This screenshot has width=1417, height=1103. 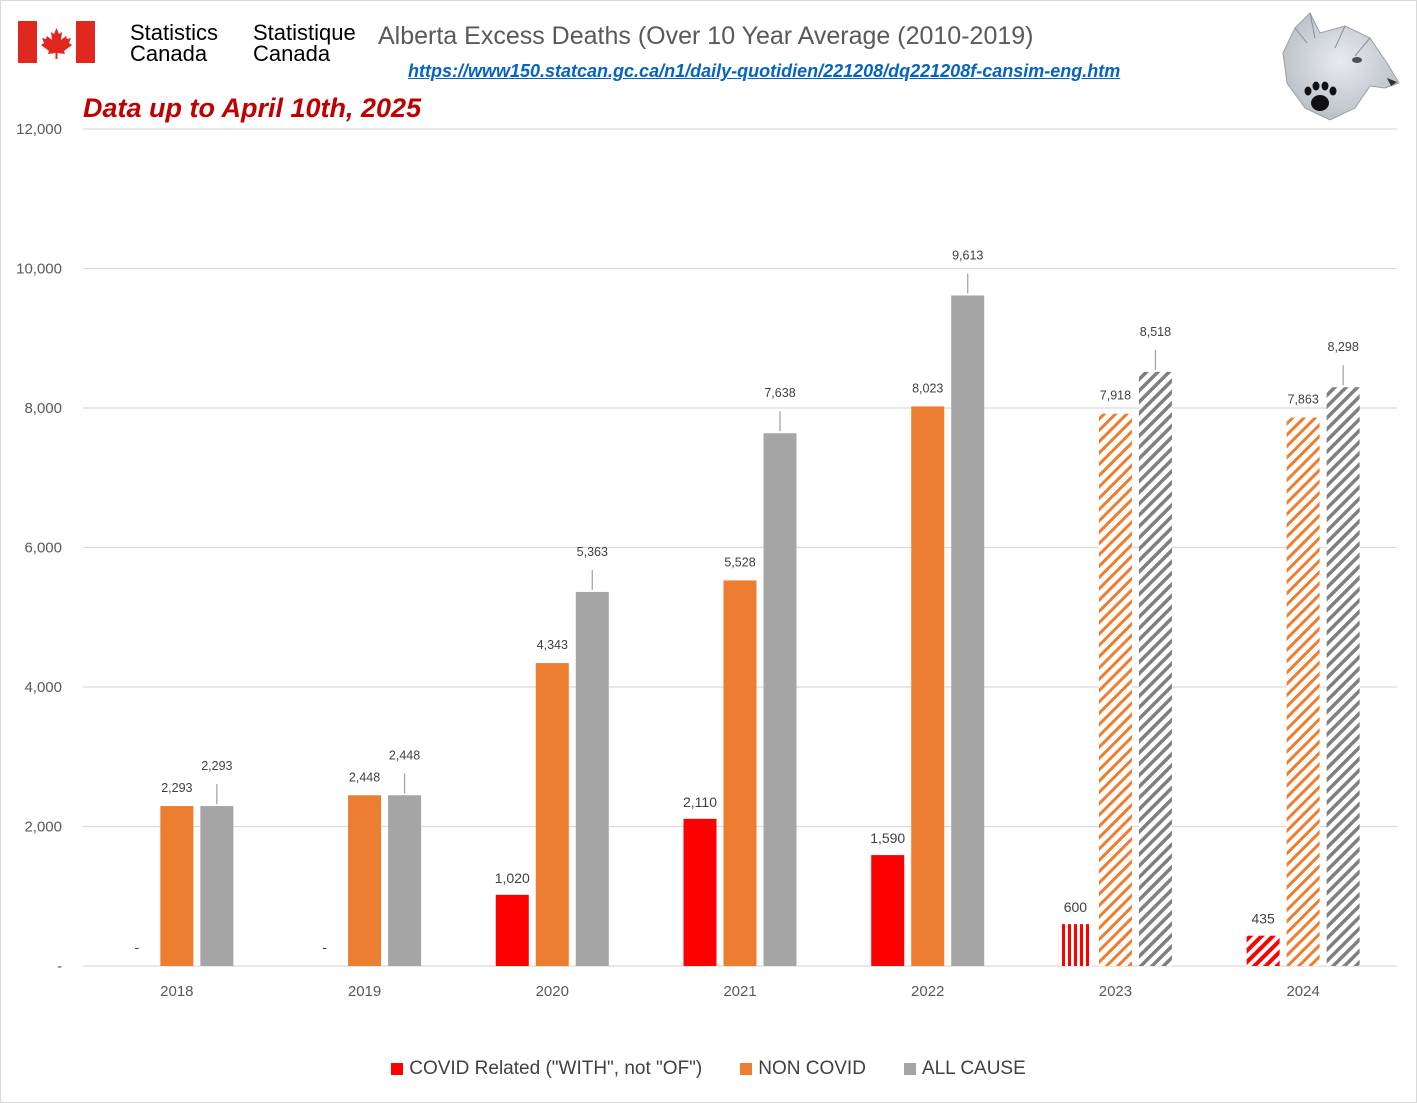 I want to click on legend-label-non-covid: NON COVID, so click(x=812, y=1068).